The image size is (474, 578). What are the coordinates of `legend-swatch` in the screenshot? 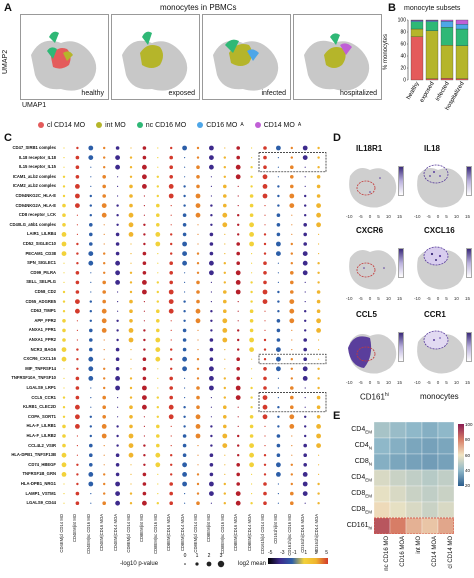 It's located at (257, 125).